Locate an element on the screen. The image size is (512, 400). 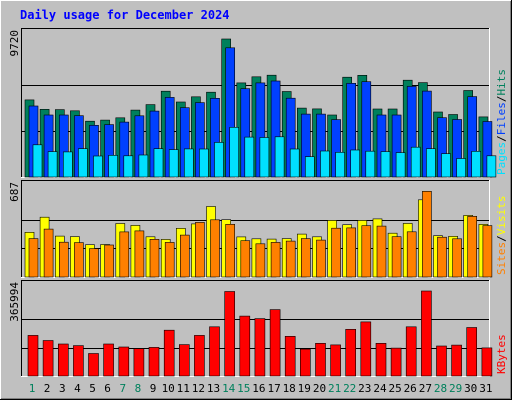
day-label-8: 8 is located at coordinates (138, 388).